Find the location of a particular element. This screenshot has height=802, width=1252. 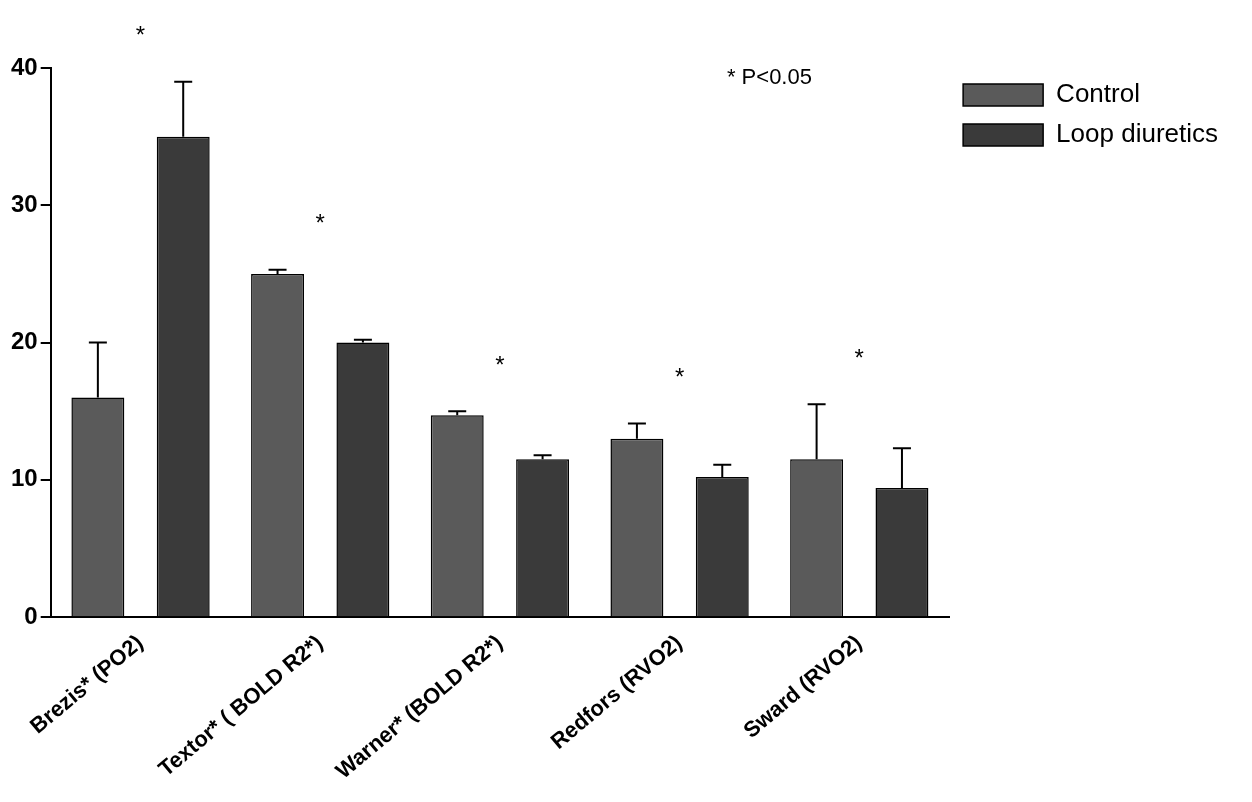

legend-label: Loop diuretics is located at coordinates (1137, 133).